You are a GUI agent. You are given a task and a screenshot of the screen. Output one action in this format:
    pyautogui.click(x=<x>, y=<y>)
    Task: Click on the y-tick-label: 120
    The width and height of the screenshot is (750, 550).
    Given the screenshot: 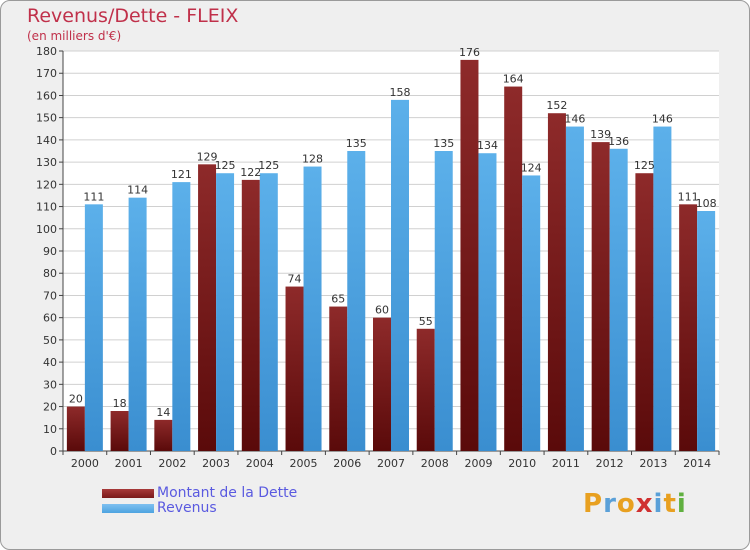 What is the action you would take?
    pyautogui.click(x=46, y=184)
    